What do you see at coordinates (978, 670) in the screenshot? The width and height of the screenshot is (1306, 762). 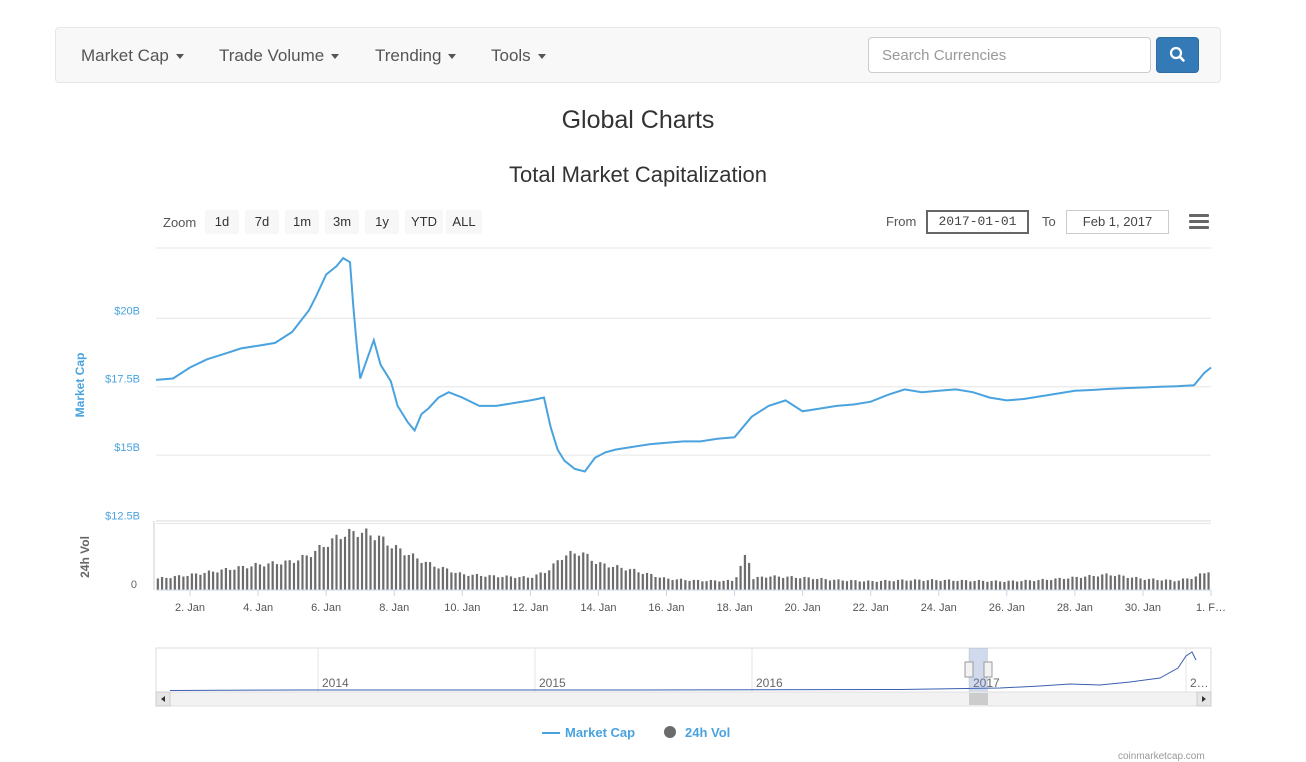 I see `navigator-selected-range` at bounding box center [978, 670].